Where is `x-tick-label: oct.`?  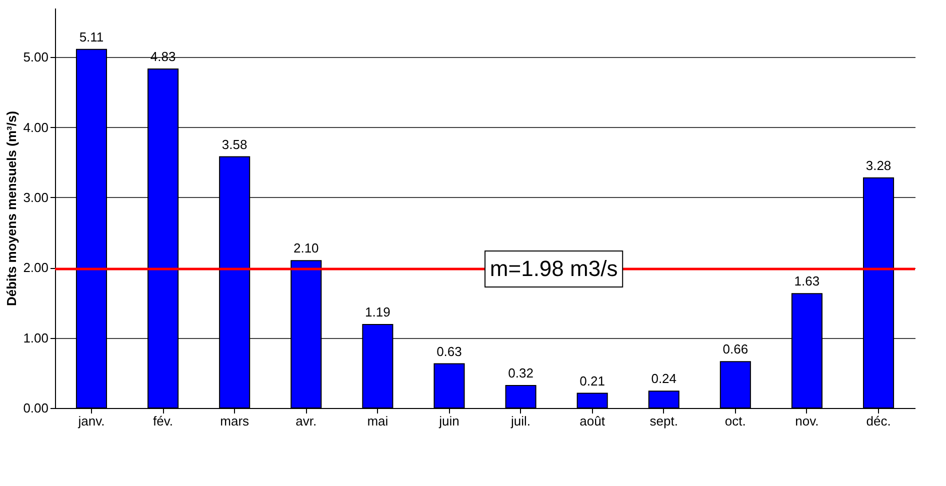
x-tick-label: oct. is located at coordinates (735, 421).